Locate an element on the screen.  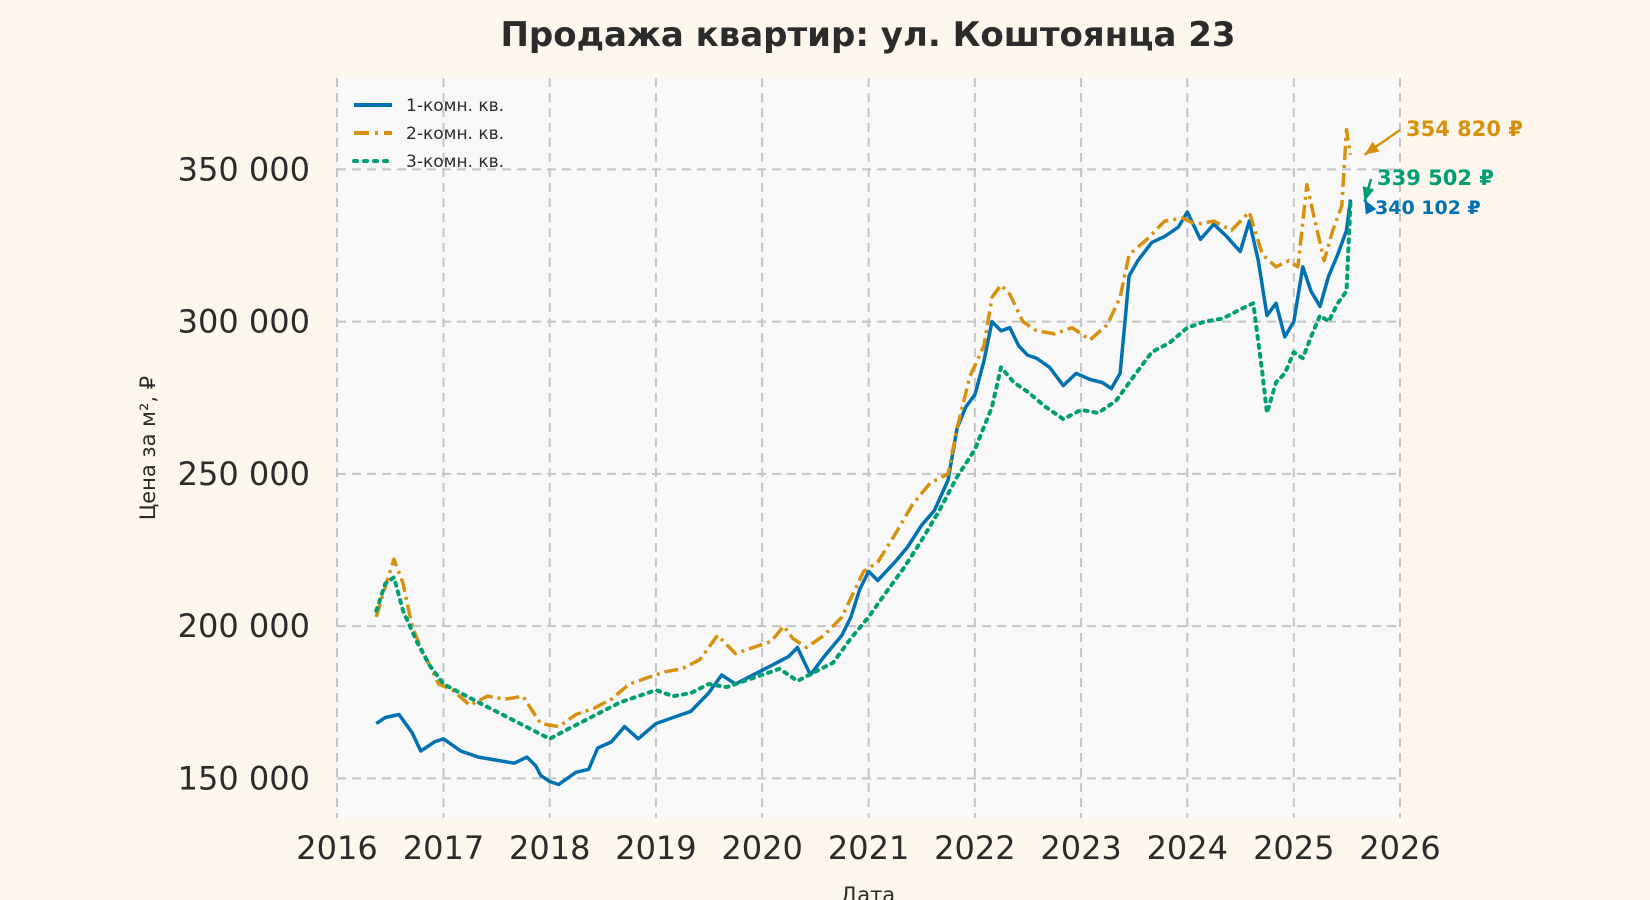
y-tick-label: 200 000 is located at coordinates (244, 626).